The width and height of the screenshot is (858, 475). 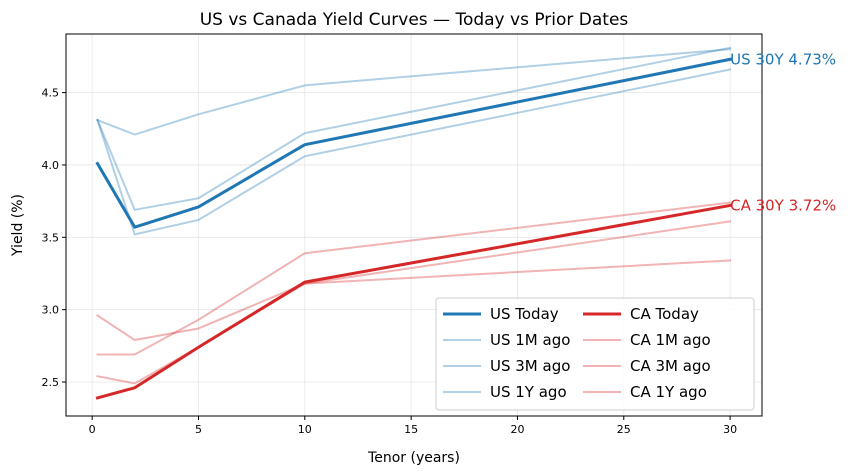 What do you see at coordinates (528, 392) in the screenshot?
I see `legend-label: US 1Y ago` at bounding box center [528, 392].